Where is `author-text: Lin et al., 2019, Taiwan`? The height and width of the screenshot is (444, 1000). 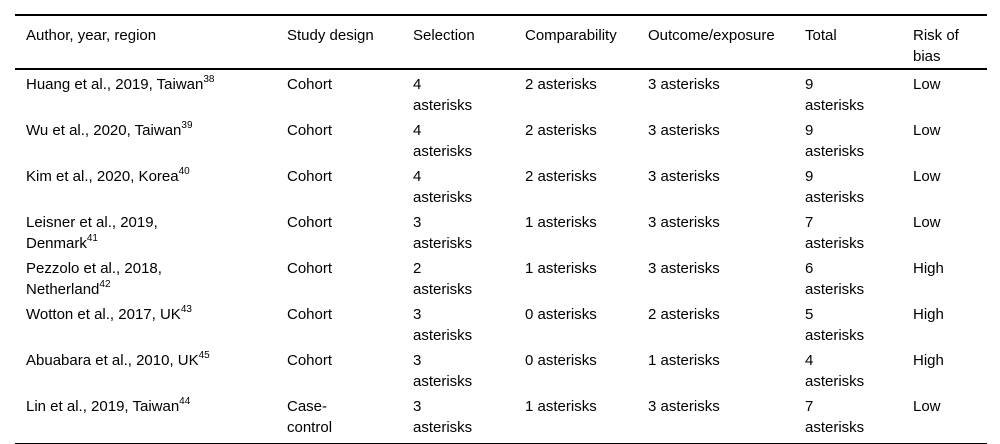 author-text: Lin et al., 2019, Taiwan is located at coordinates (103, 406).